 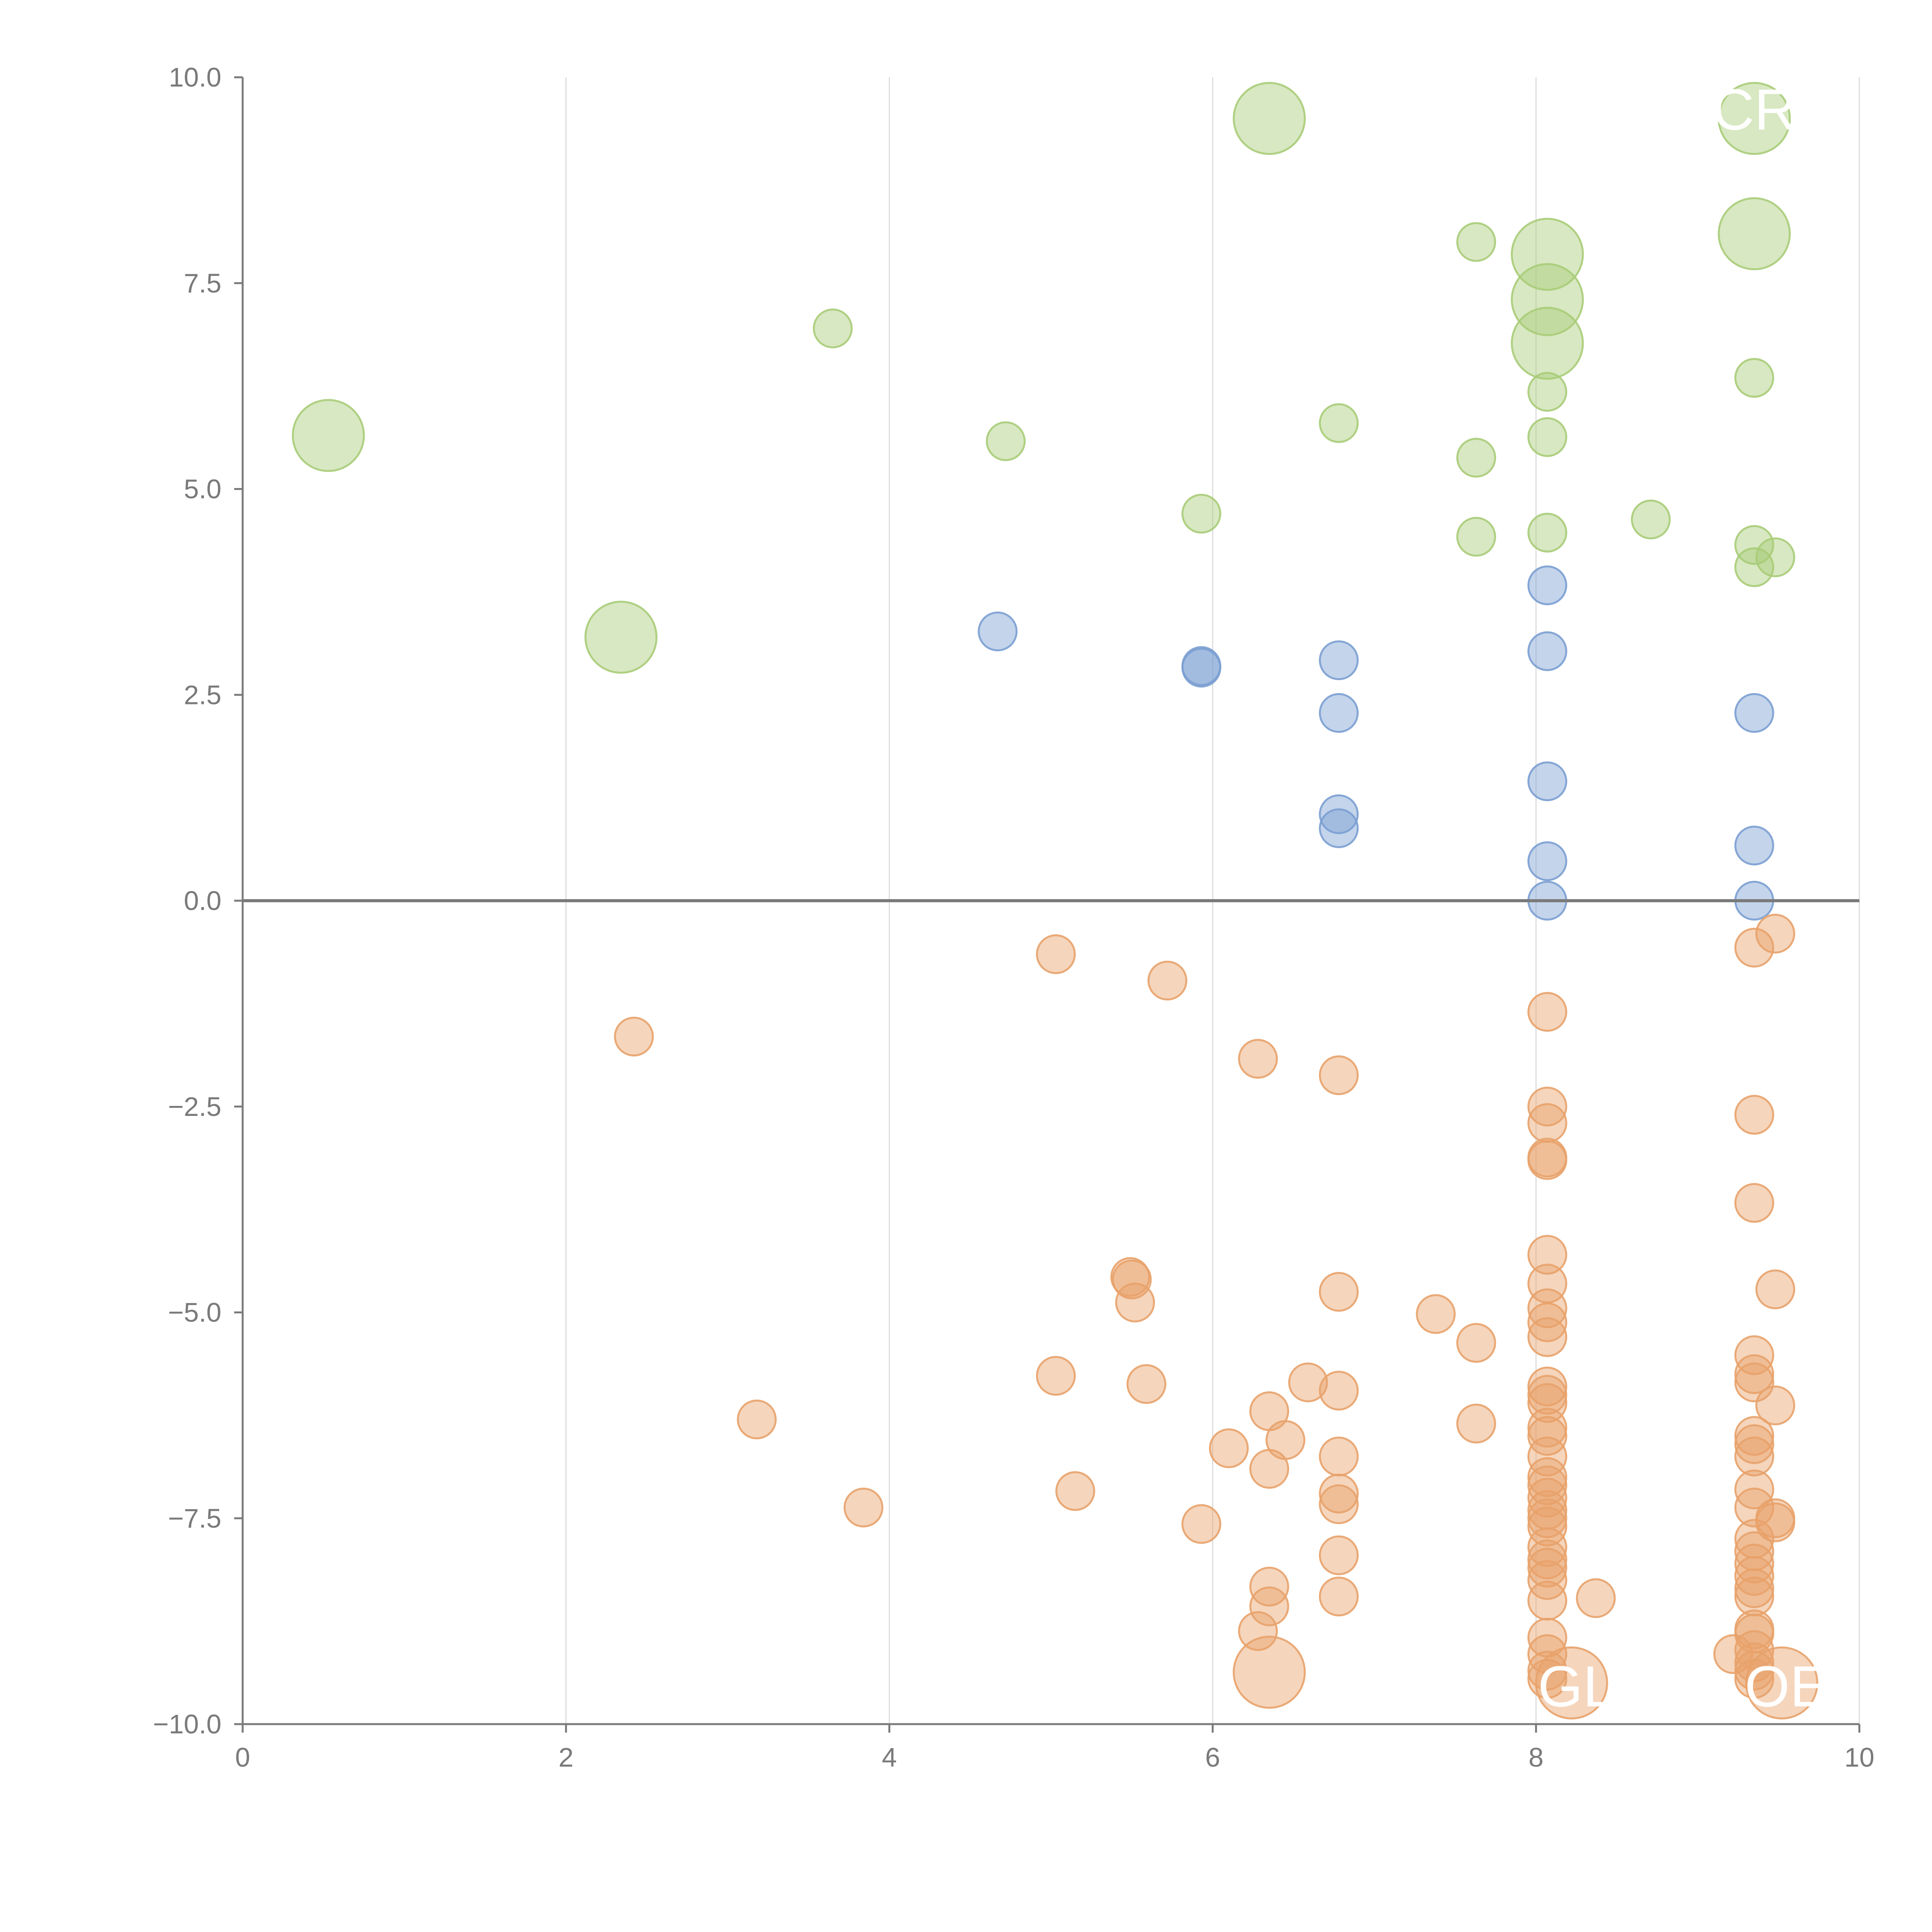 What do you see at coordinates (243, 1757) in the screenshot?
I see `x-tick-label: 0` at bounding box center [243, 1757].